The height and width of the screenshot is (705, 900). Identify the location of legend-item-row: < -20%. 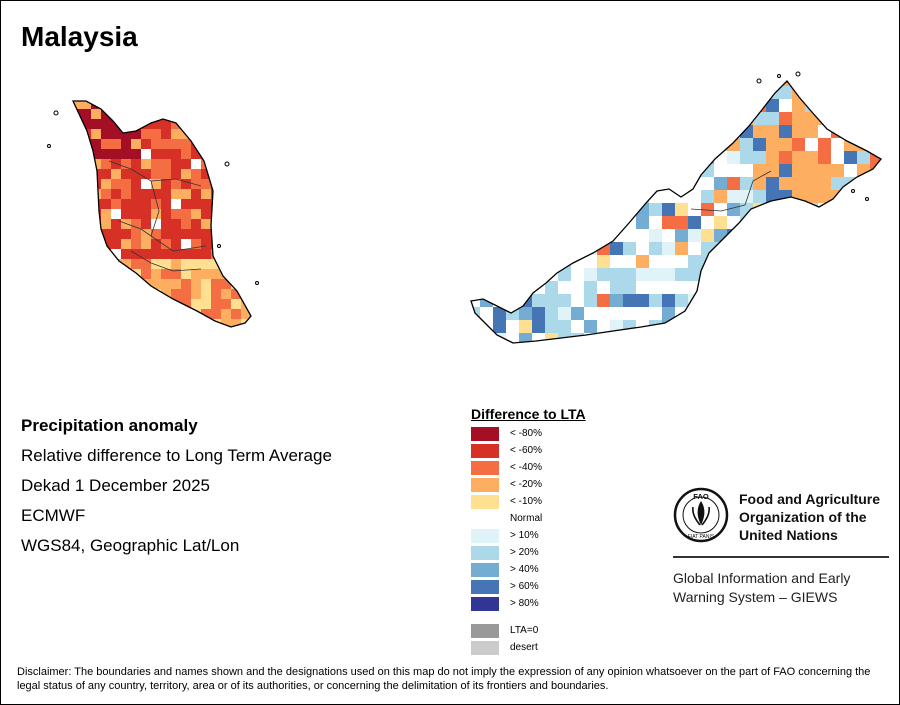
(528, 485).